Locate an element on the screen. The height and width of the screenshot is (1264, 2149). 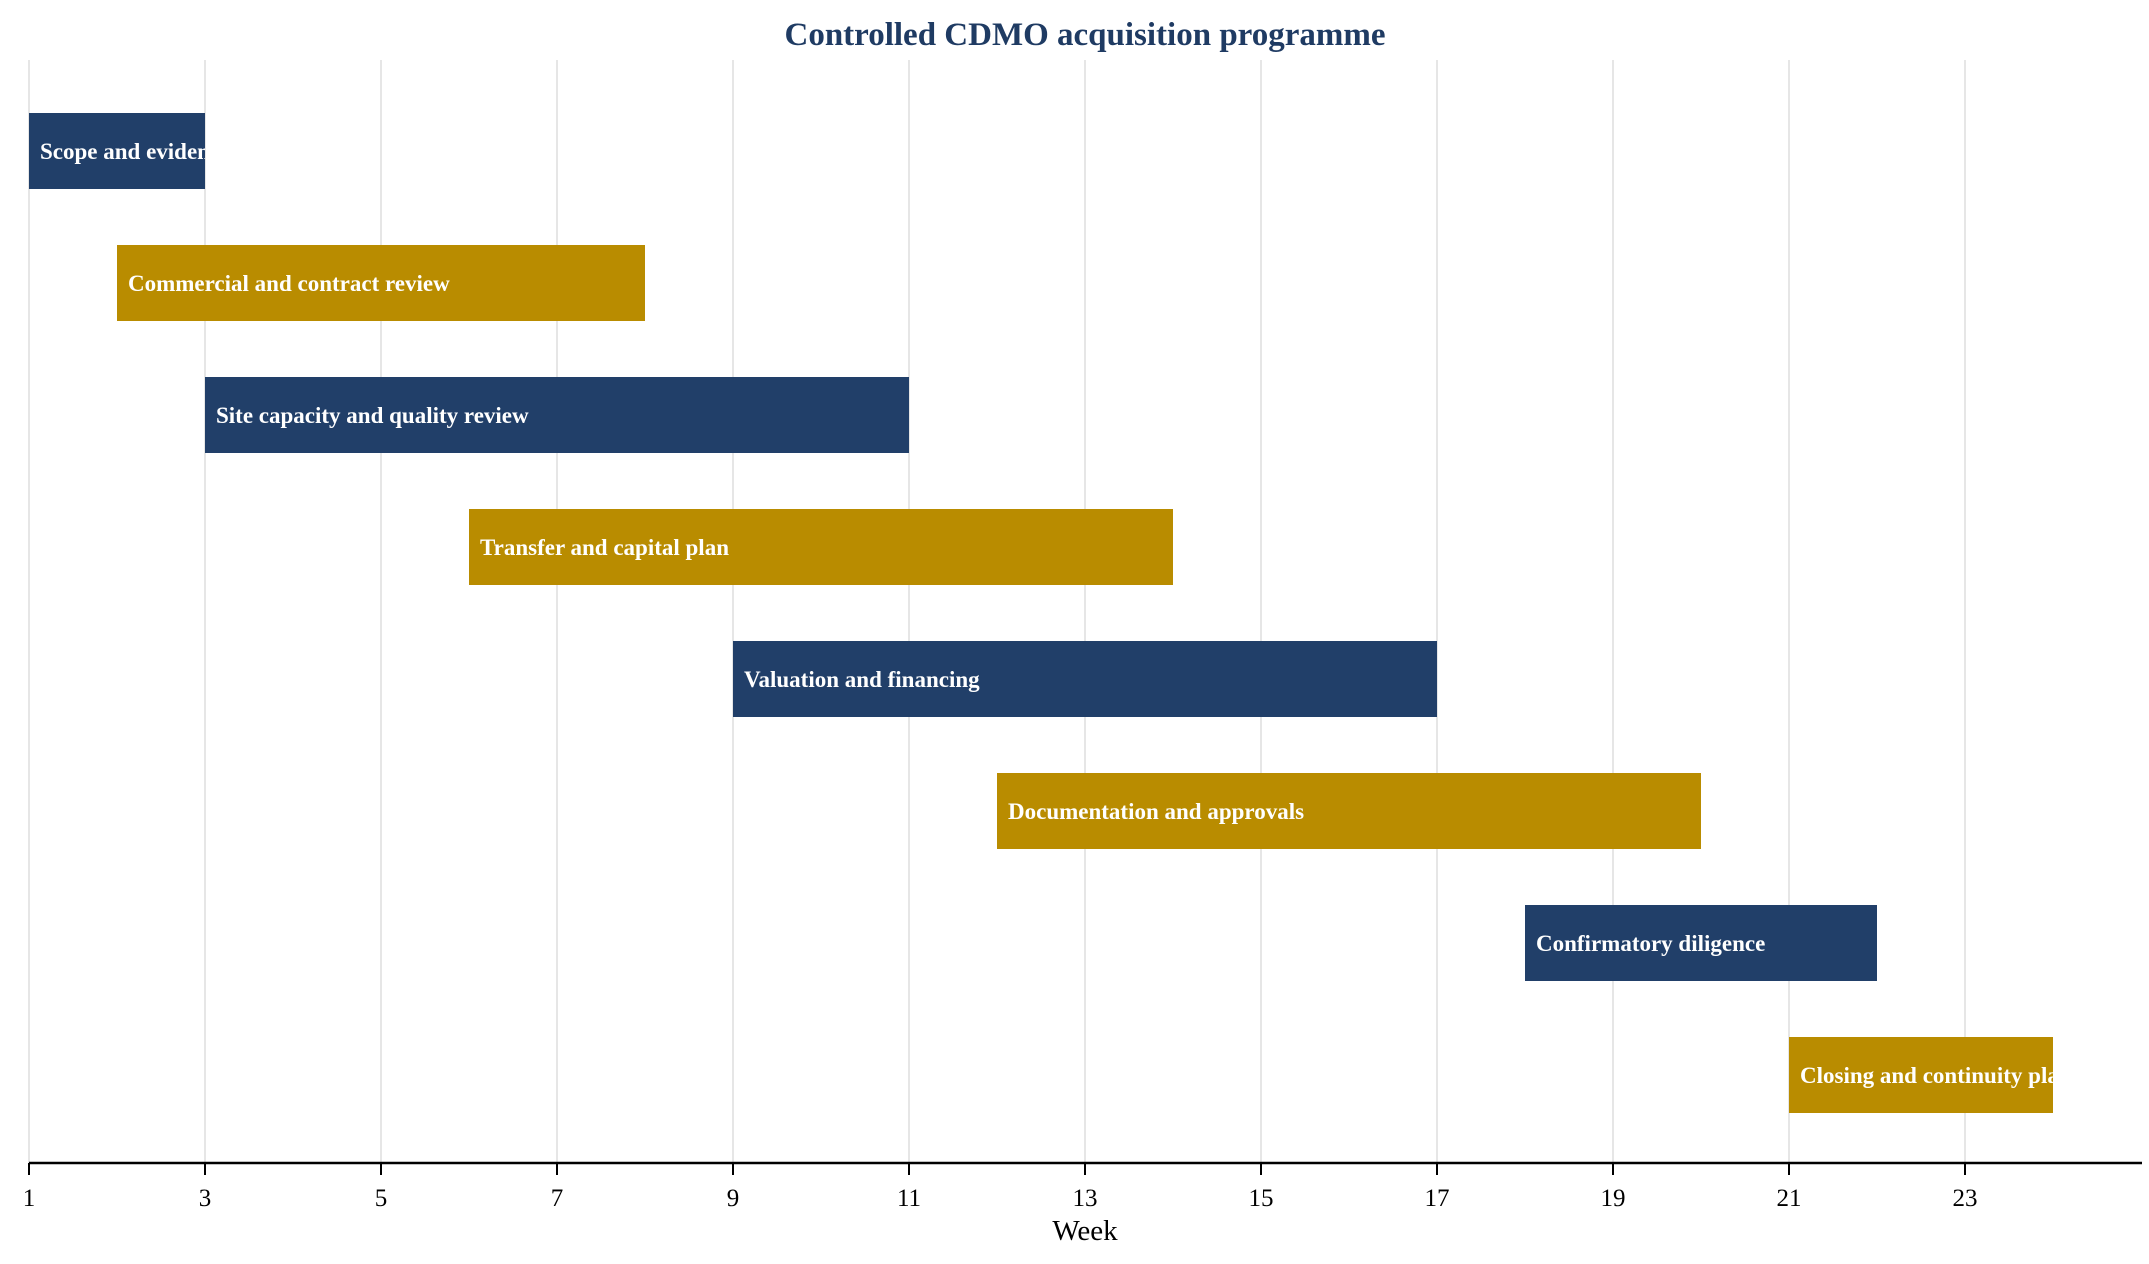
task-label: Site capacity and quality review is located at coordinates (372, 415).